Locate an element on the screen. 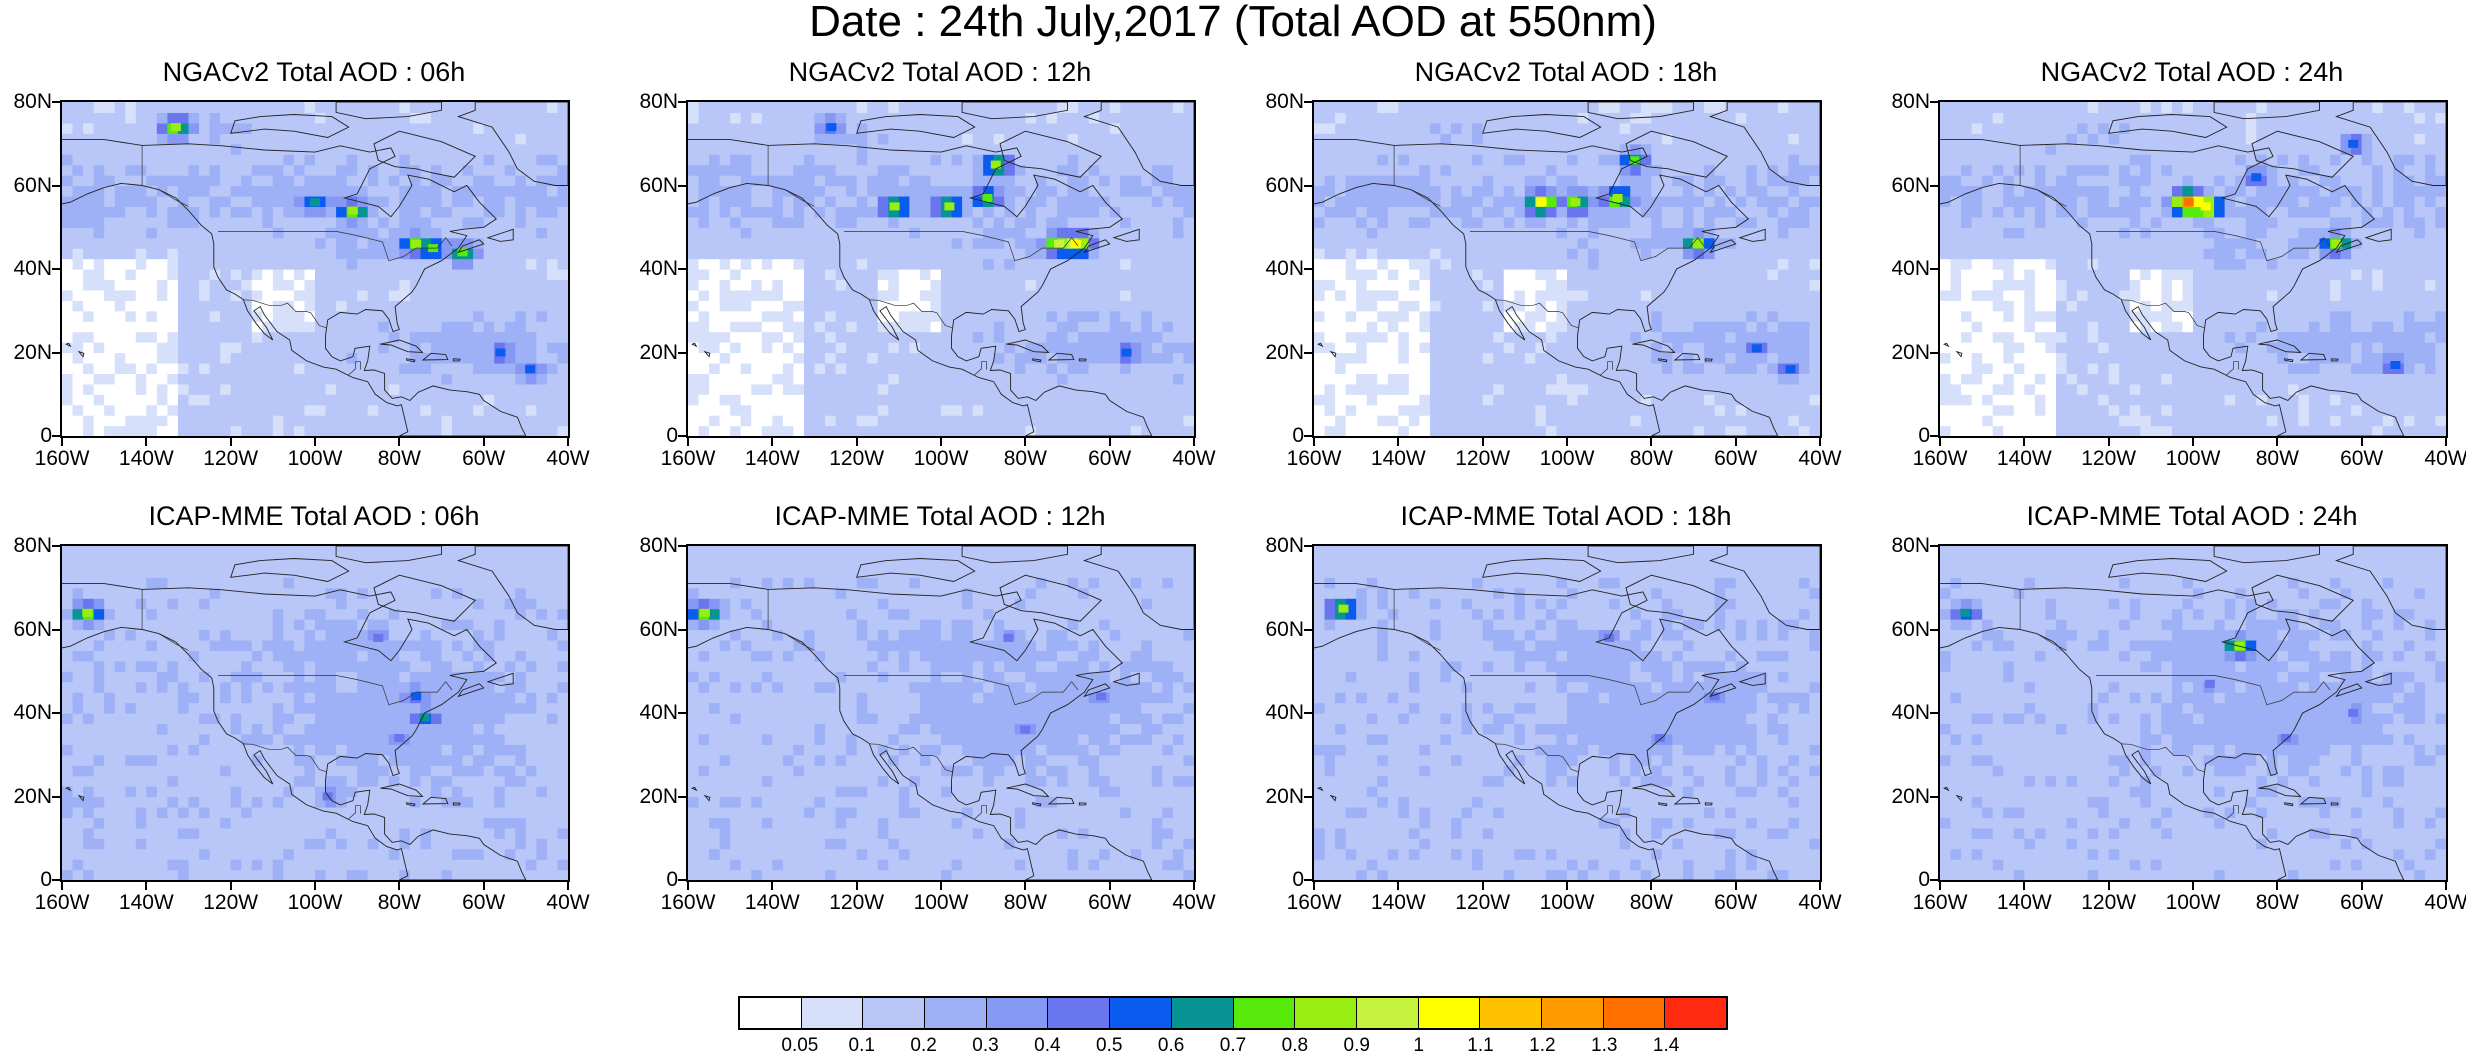 This screenshot has width=2466, height=1056. lat-tick-label: 0 is located at coordinates (672, 879).